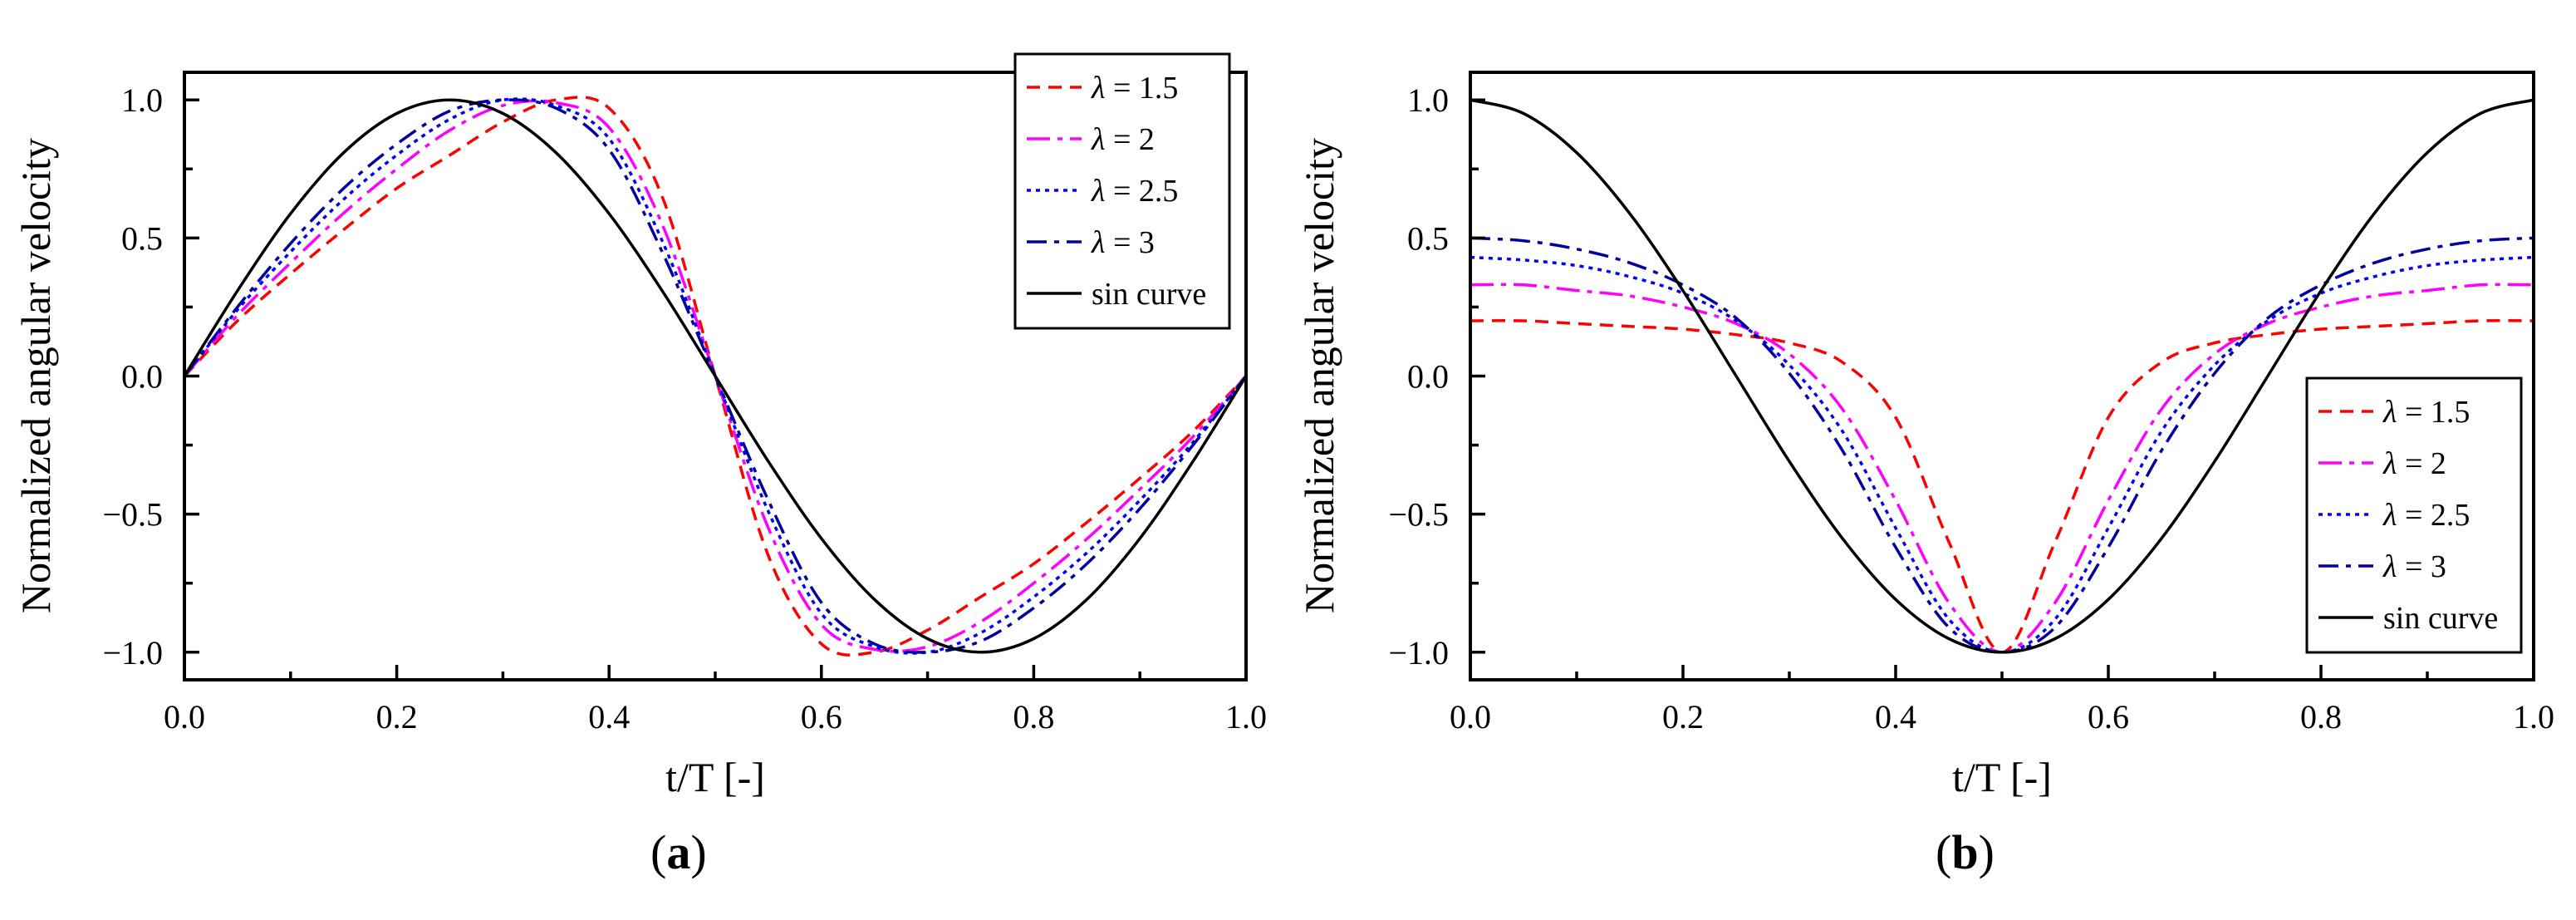  I want to click on panel-label: (a), so click(678, 852).